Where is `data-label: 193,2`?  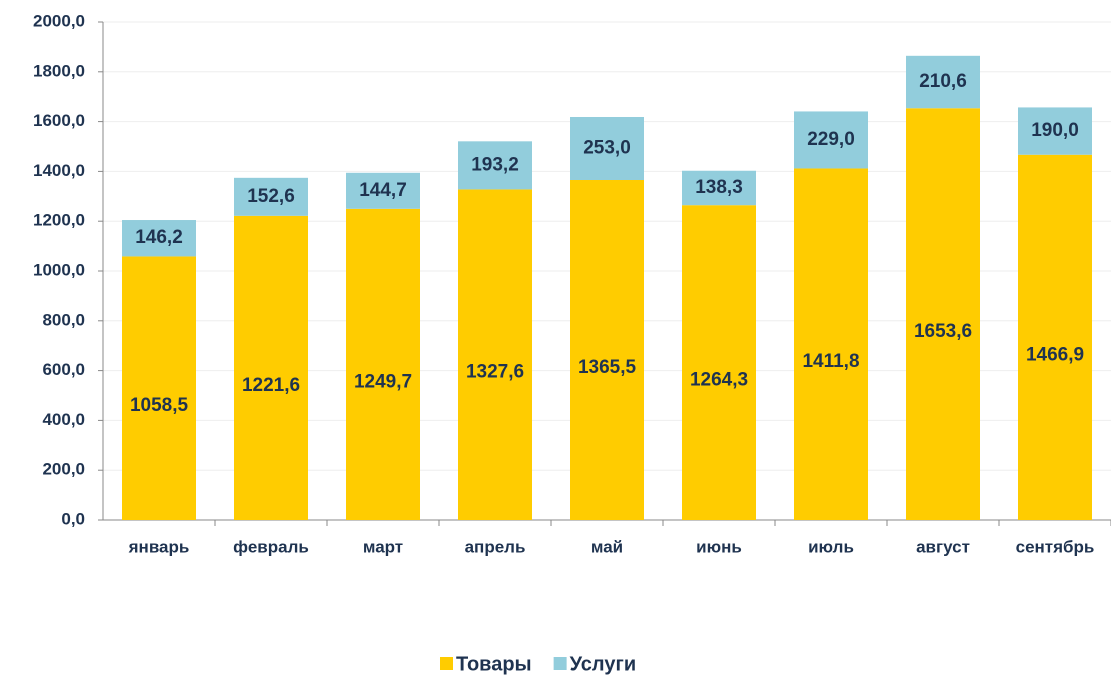 data-label: 193,2 is located at coordinates (495, 164).